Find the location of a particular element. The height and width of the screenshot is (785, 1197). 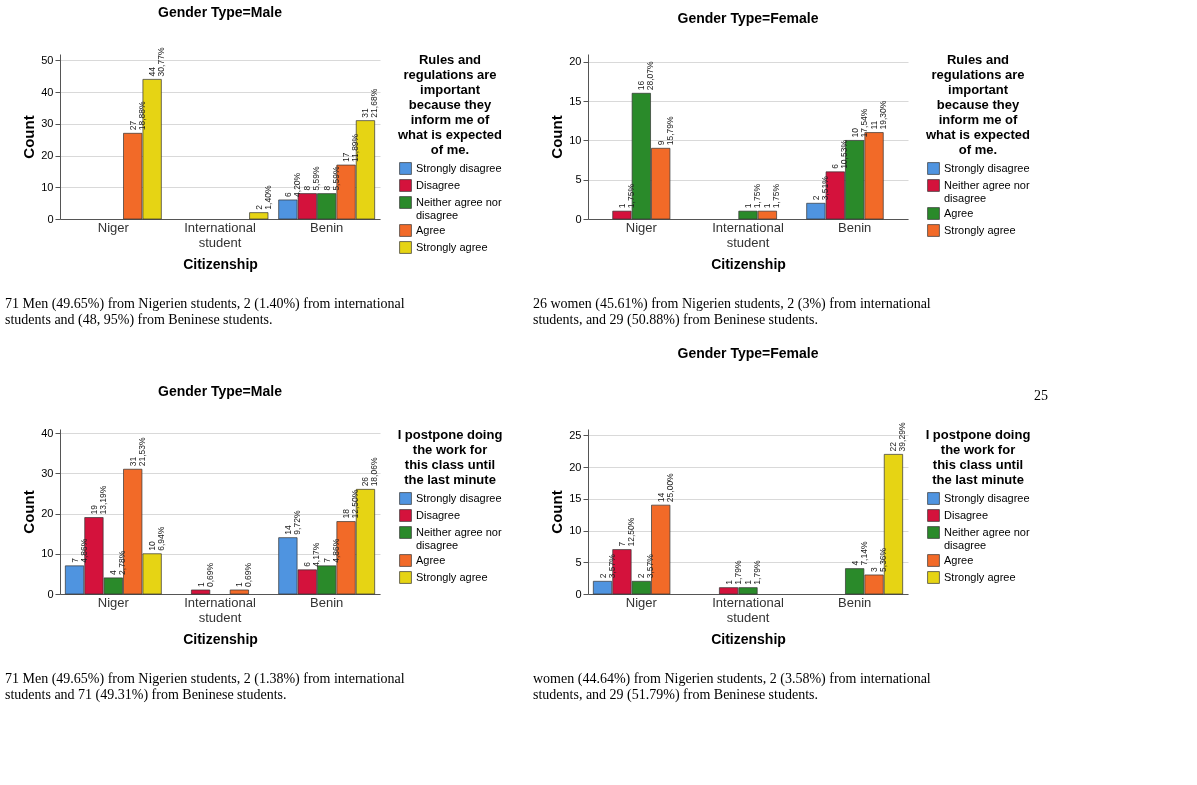

data-label: 44 30,77% is located at coordinates (157, 62).